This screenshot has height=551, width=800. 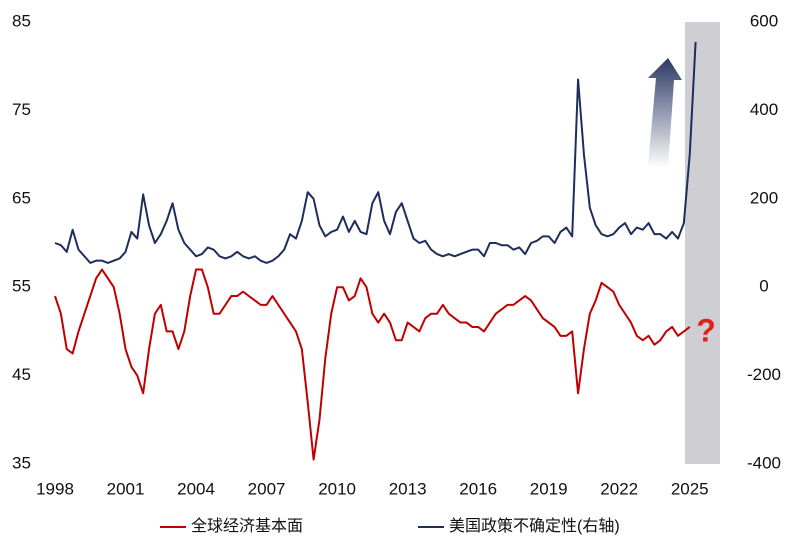 I want to click on x-tick-label: 2019, so click(x=549, y=488).